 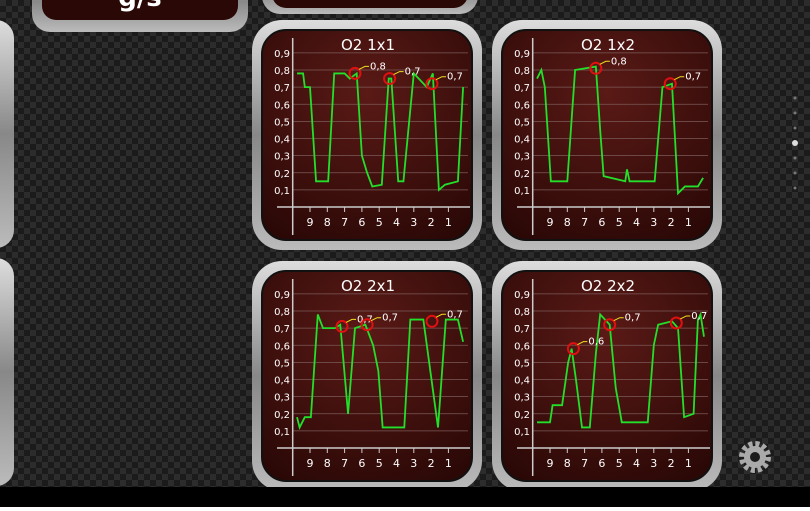 What do you see at coordinates (688, 222) in the screenshot?
I see `x-tick-label: 1` at bounding box center [688, 222].